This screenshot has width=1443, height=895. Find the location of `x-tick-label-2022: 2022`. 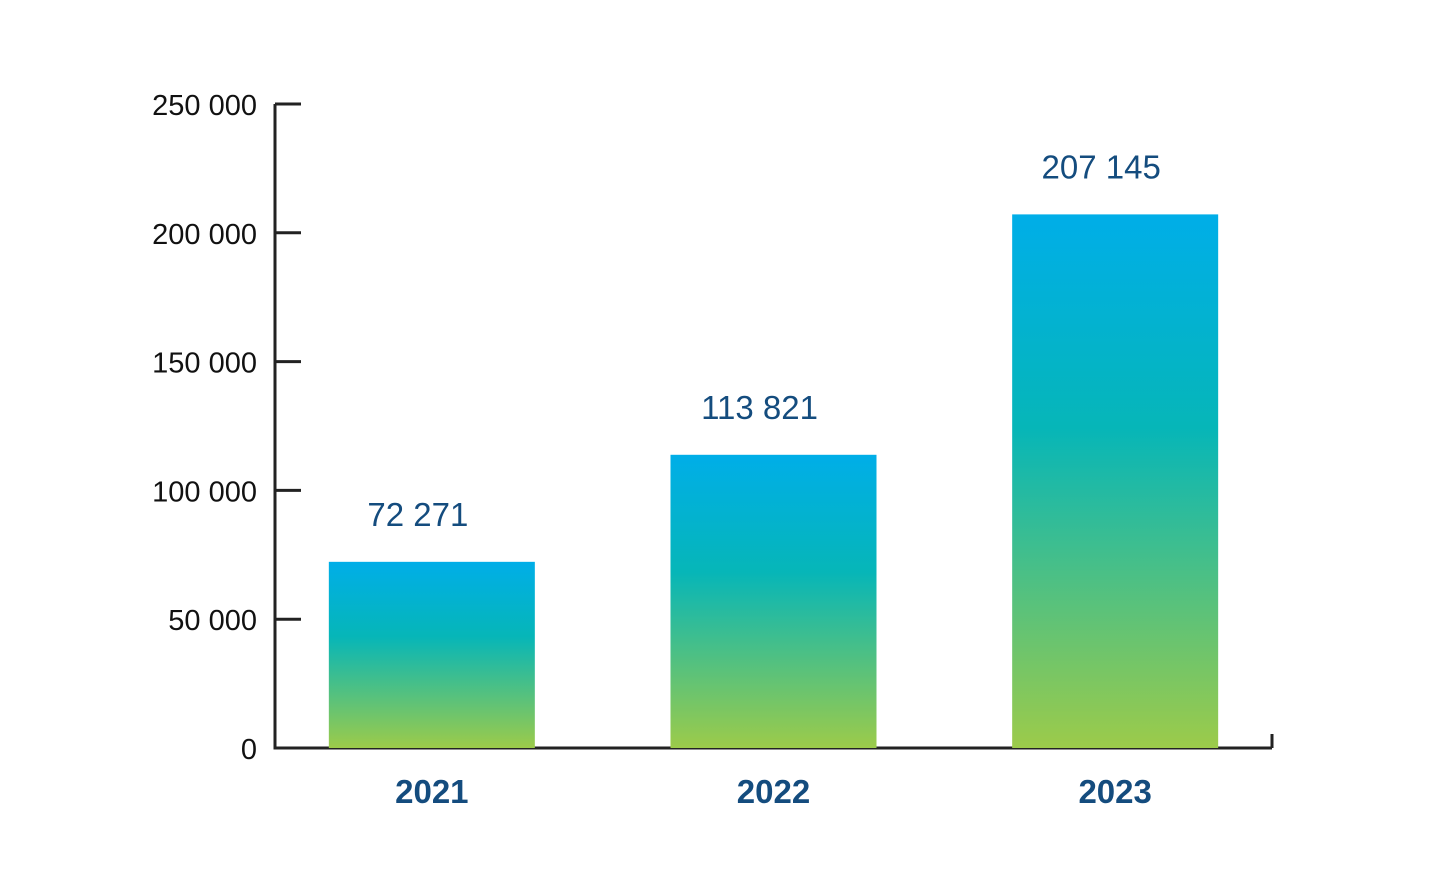

x-tick-label-2022: 2022 is located at coordinates (773, 791).